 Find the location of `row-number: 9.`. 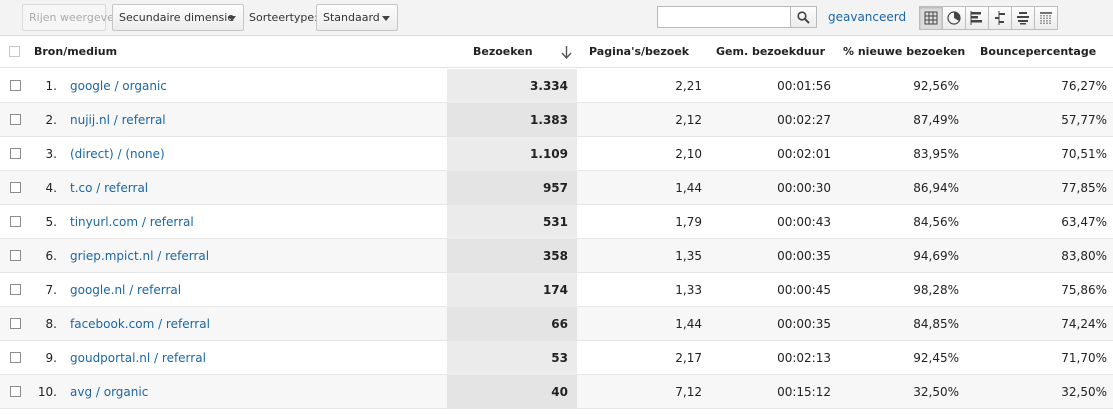

row-number: 9. is located at coordinates (51, 358).